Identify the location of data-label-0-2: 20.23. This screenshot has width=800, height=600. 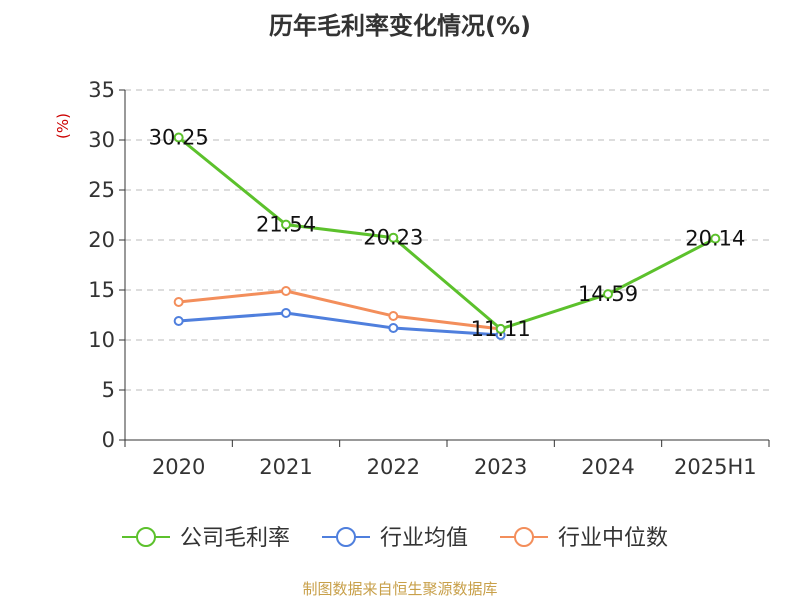
(393, 238).